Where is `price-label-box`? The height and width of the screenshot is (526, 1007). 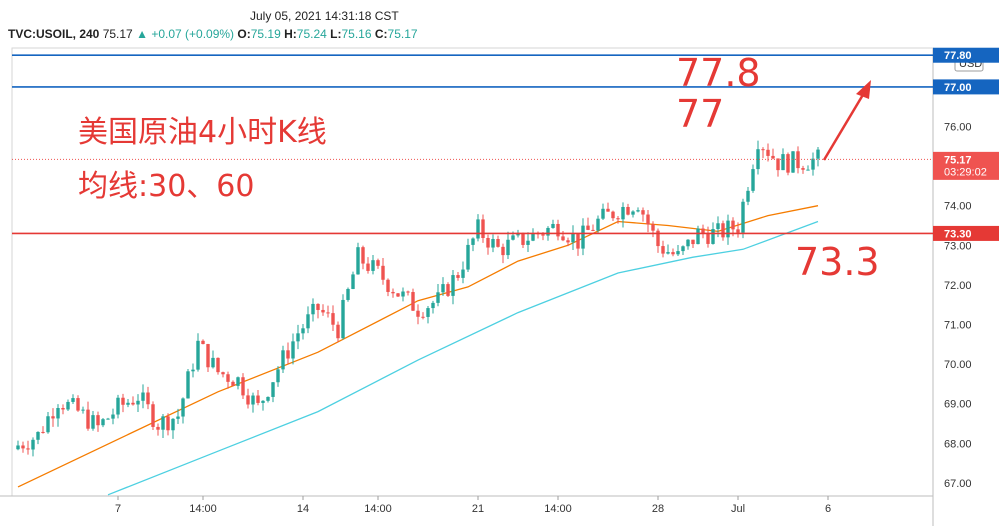
price-label-box is located at coordinates (966, 233).